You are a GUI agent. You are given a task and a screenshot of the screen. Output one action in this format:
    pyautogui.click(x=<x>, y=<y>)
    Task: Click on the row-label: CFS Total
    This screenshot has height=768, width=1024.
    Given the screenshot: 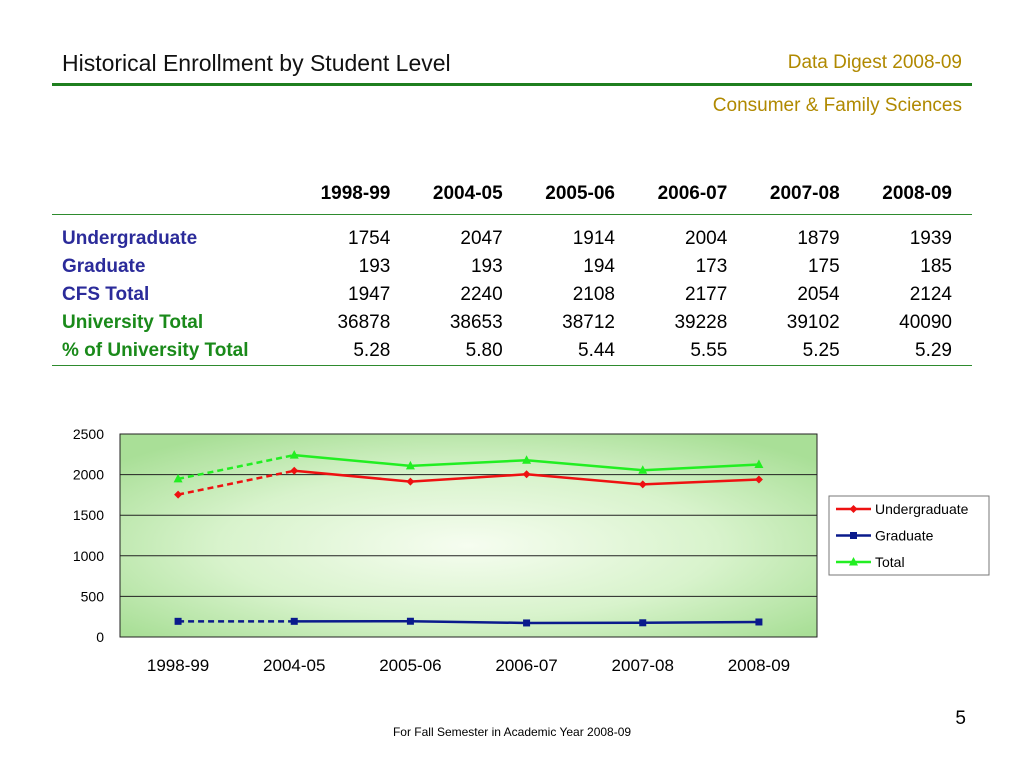 What is the action you would take?
    pyautogui.click(x=106, y=294)
    